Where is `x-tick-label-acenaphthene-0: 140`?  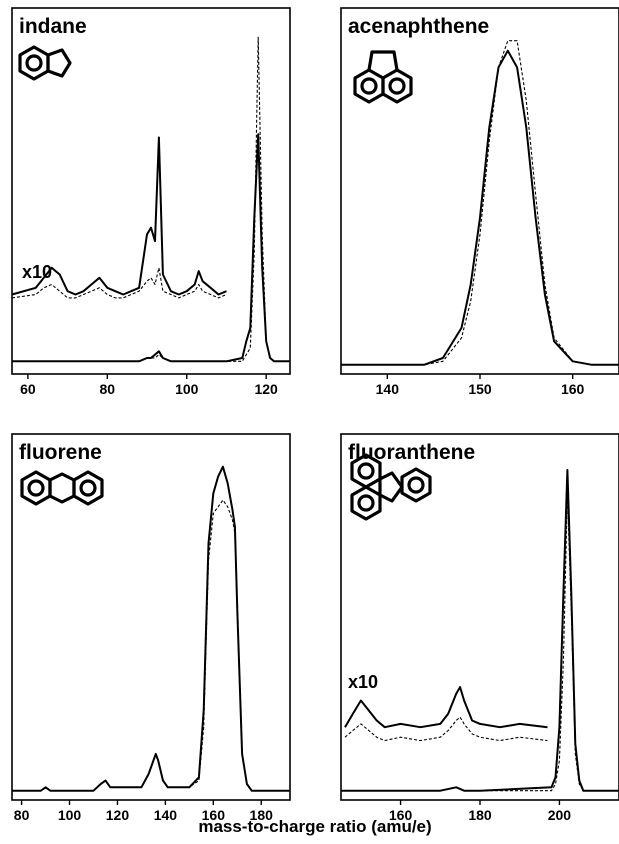
x-tick-label-acenaphthene-0: 140 is located at coordinates (388, 389).